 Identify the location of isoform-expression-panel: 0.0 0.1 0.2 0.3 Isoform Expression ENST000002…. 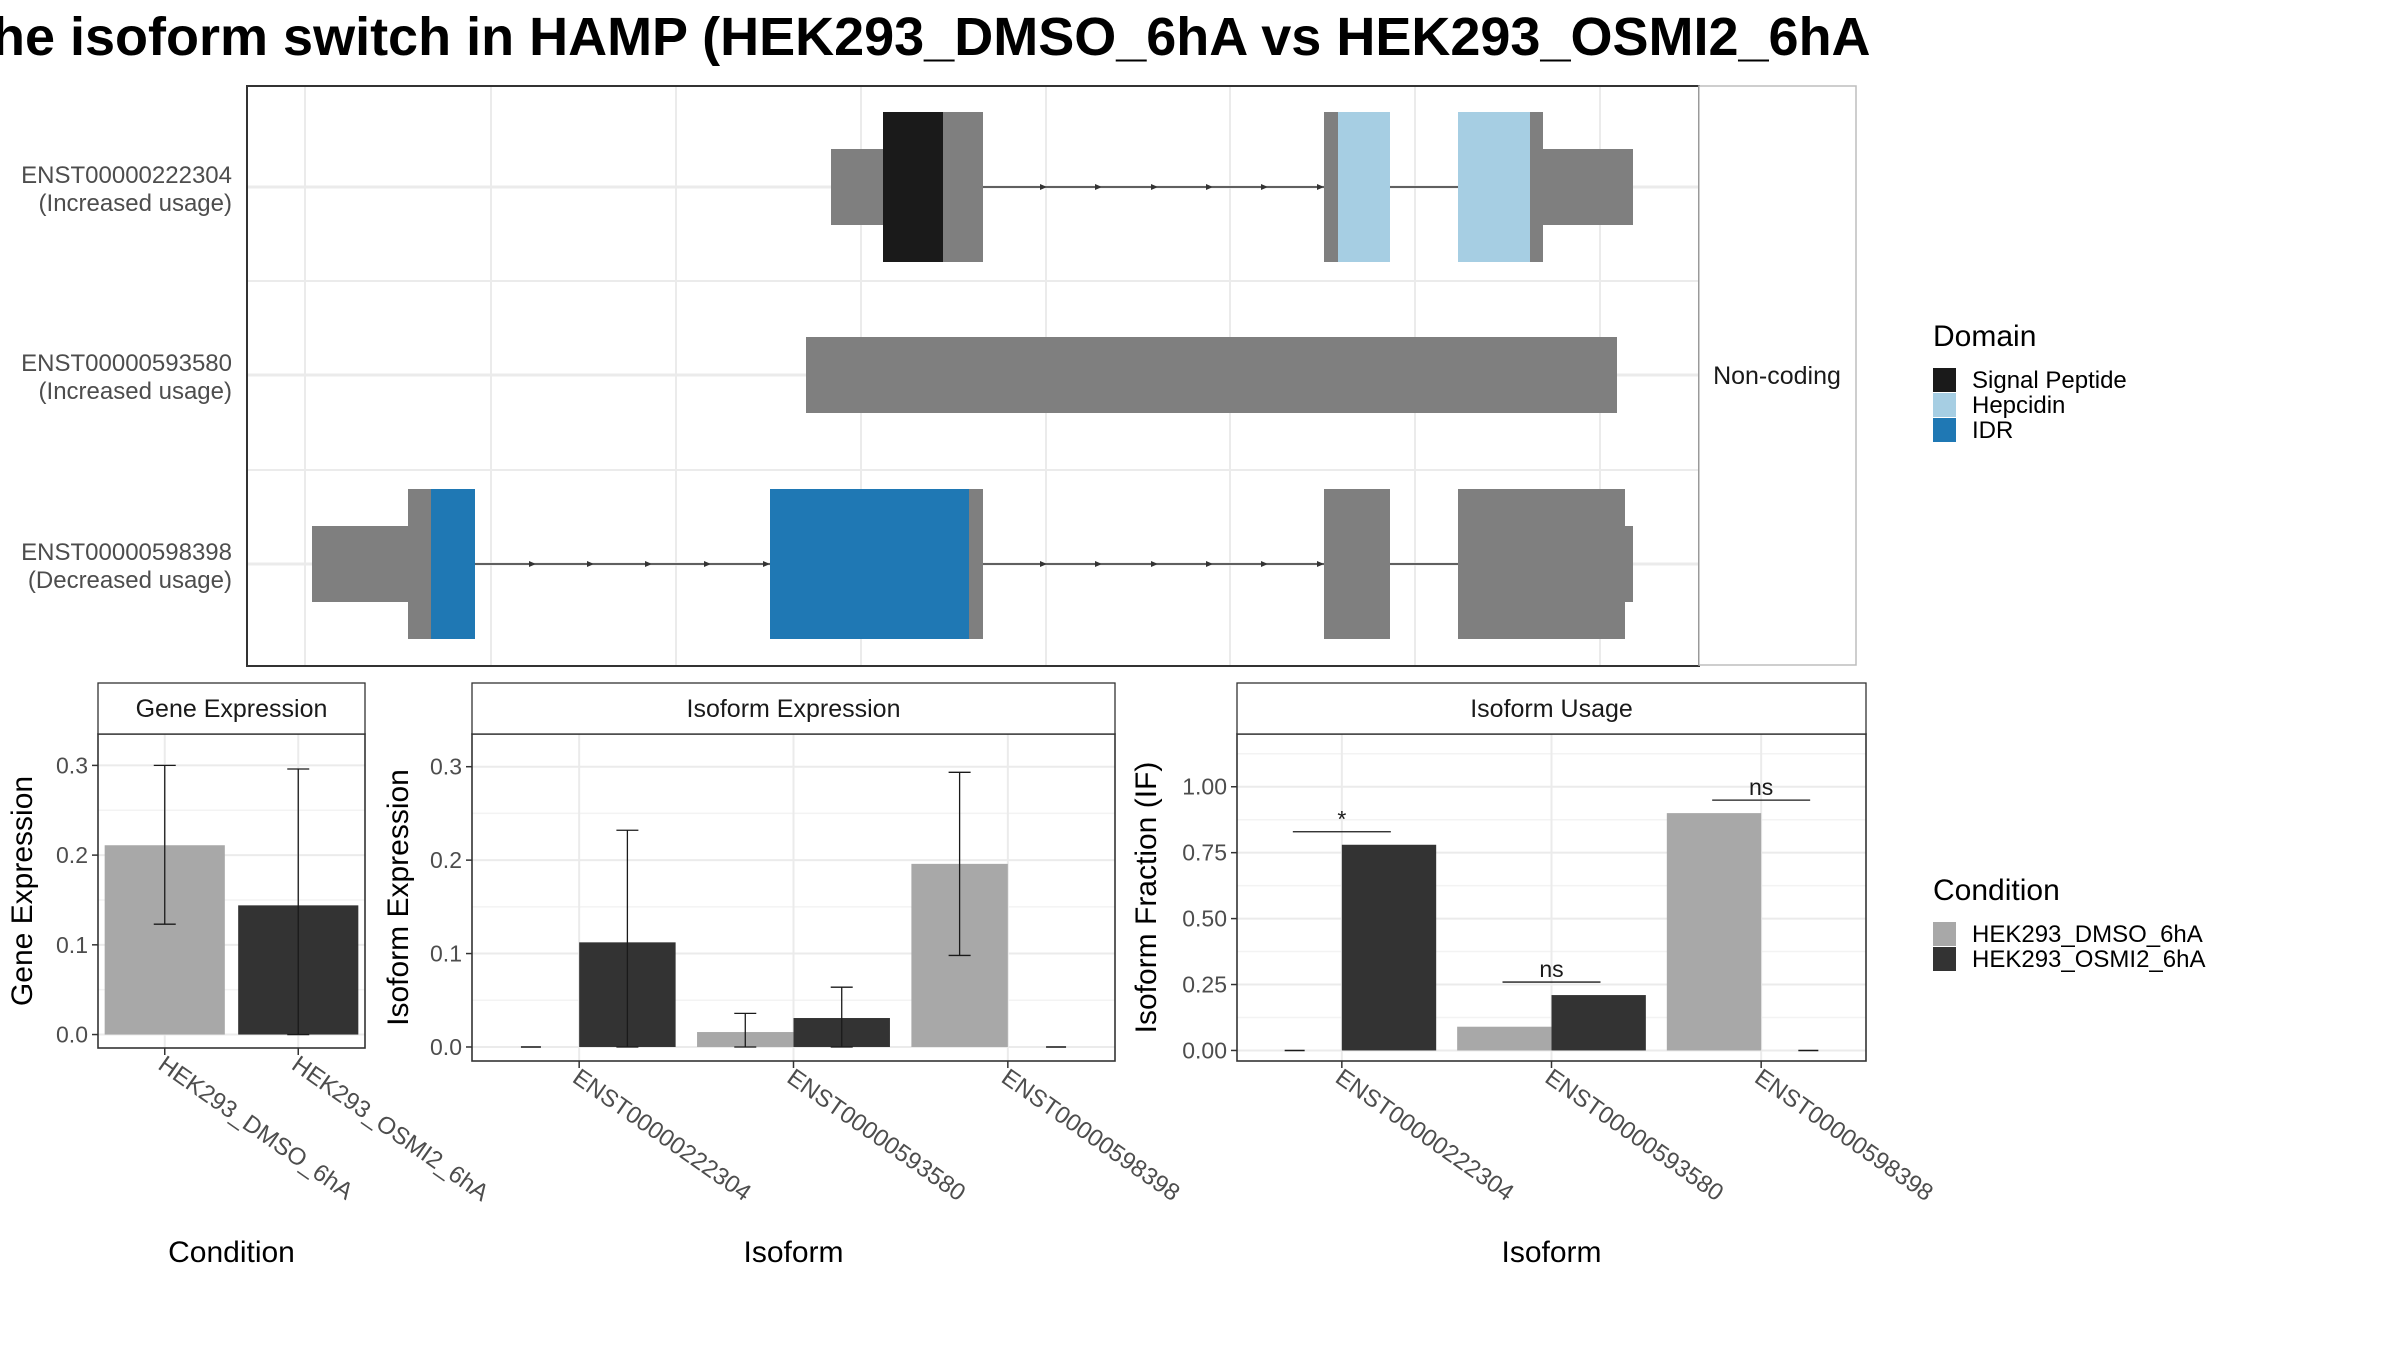
(783, 975).